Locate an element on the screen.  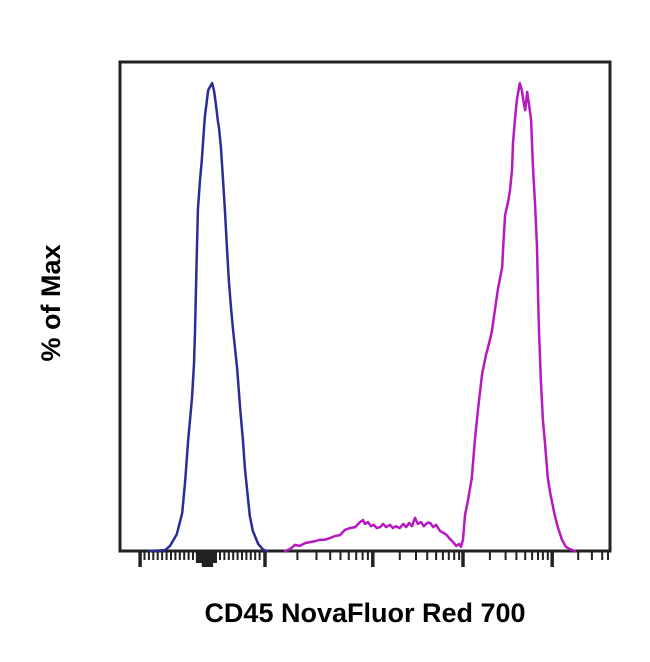
histogram-curve-blue is located at coordinates (208, 317).